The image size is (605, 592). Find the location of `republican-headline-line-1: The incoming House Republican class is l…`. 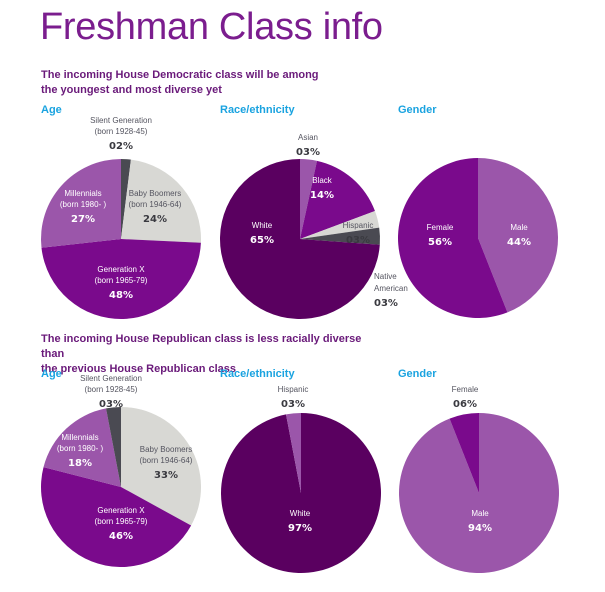

republican-headline-line-1: The incoming House Republican class is l… is located at coordinates (201, 346).